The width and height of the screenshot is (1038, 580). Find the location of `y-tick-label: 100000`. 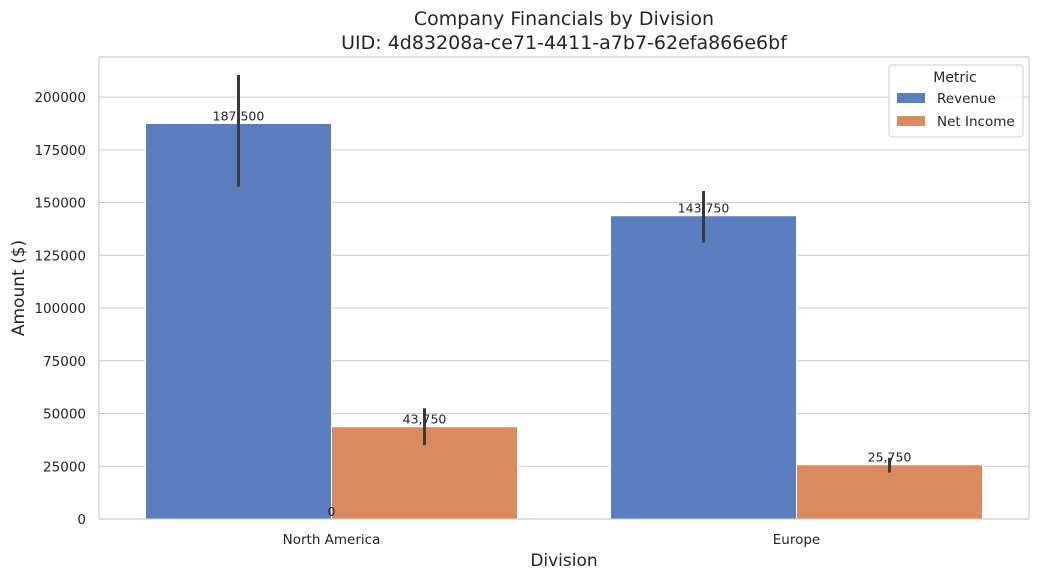

y-tick-label: 100000 is located at coordinates (60, 309).